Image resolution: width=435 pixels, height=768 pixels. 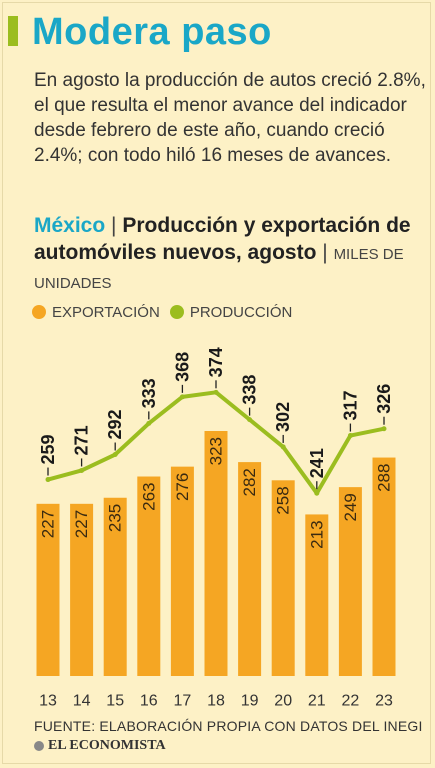 I want to click on legend-item-produccion: PRODUCCIÓN, so click(x=231, y=312).